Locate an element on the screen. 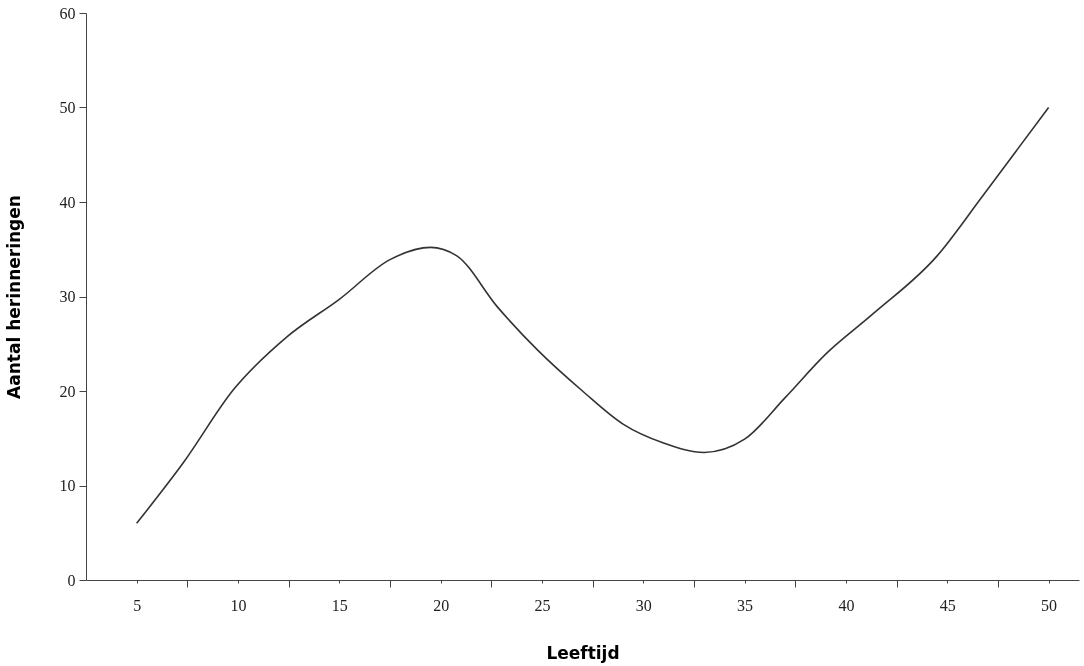 The height and width of the screenshot is (666, 1084). y-tick-label: 50 is located at coordinates (67, 107).